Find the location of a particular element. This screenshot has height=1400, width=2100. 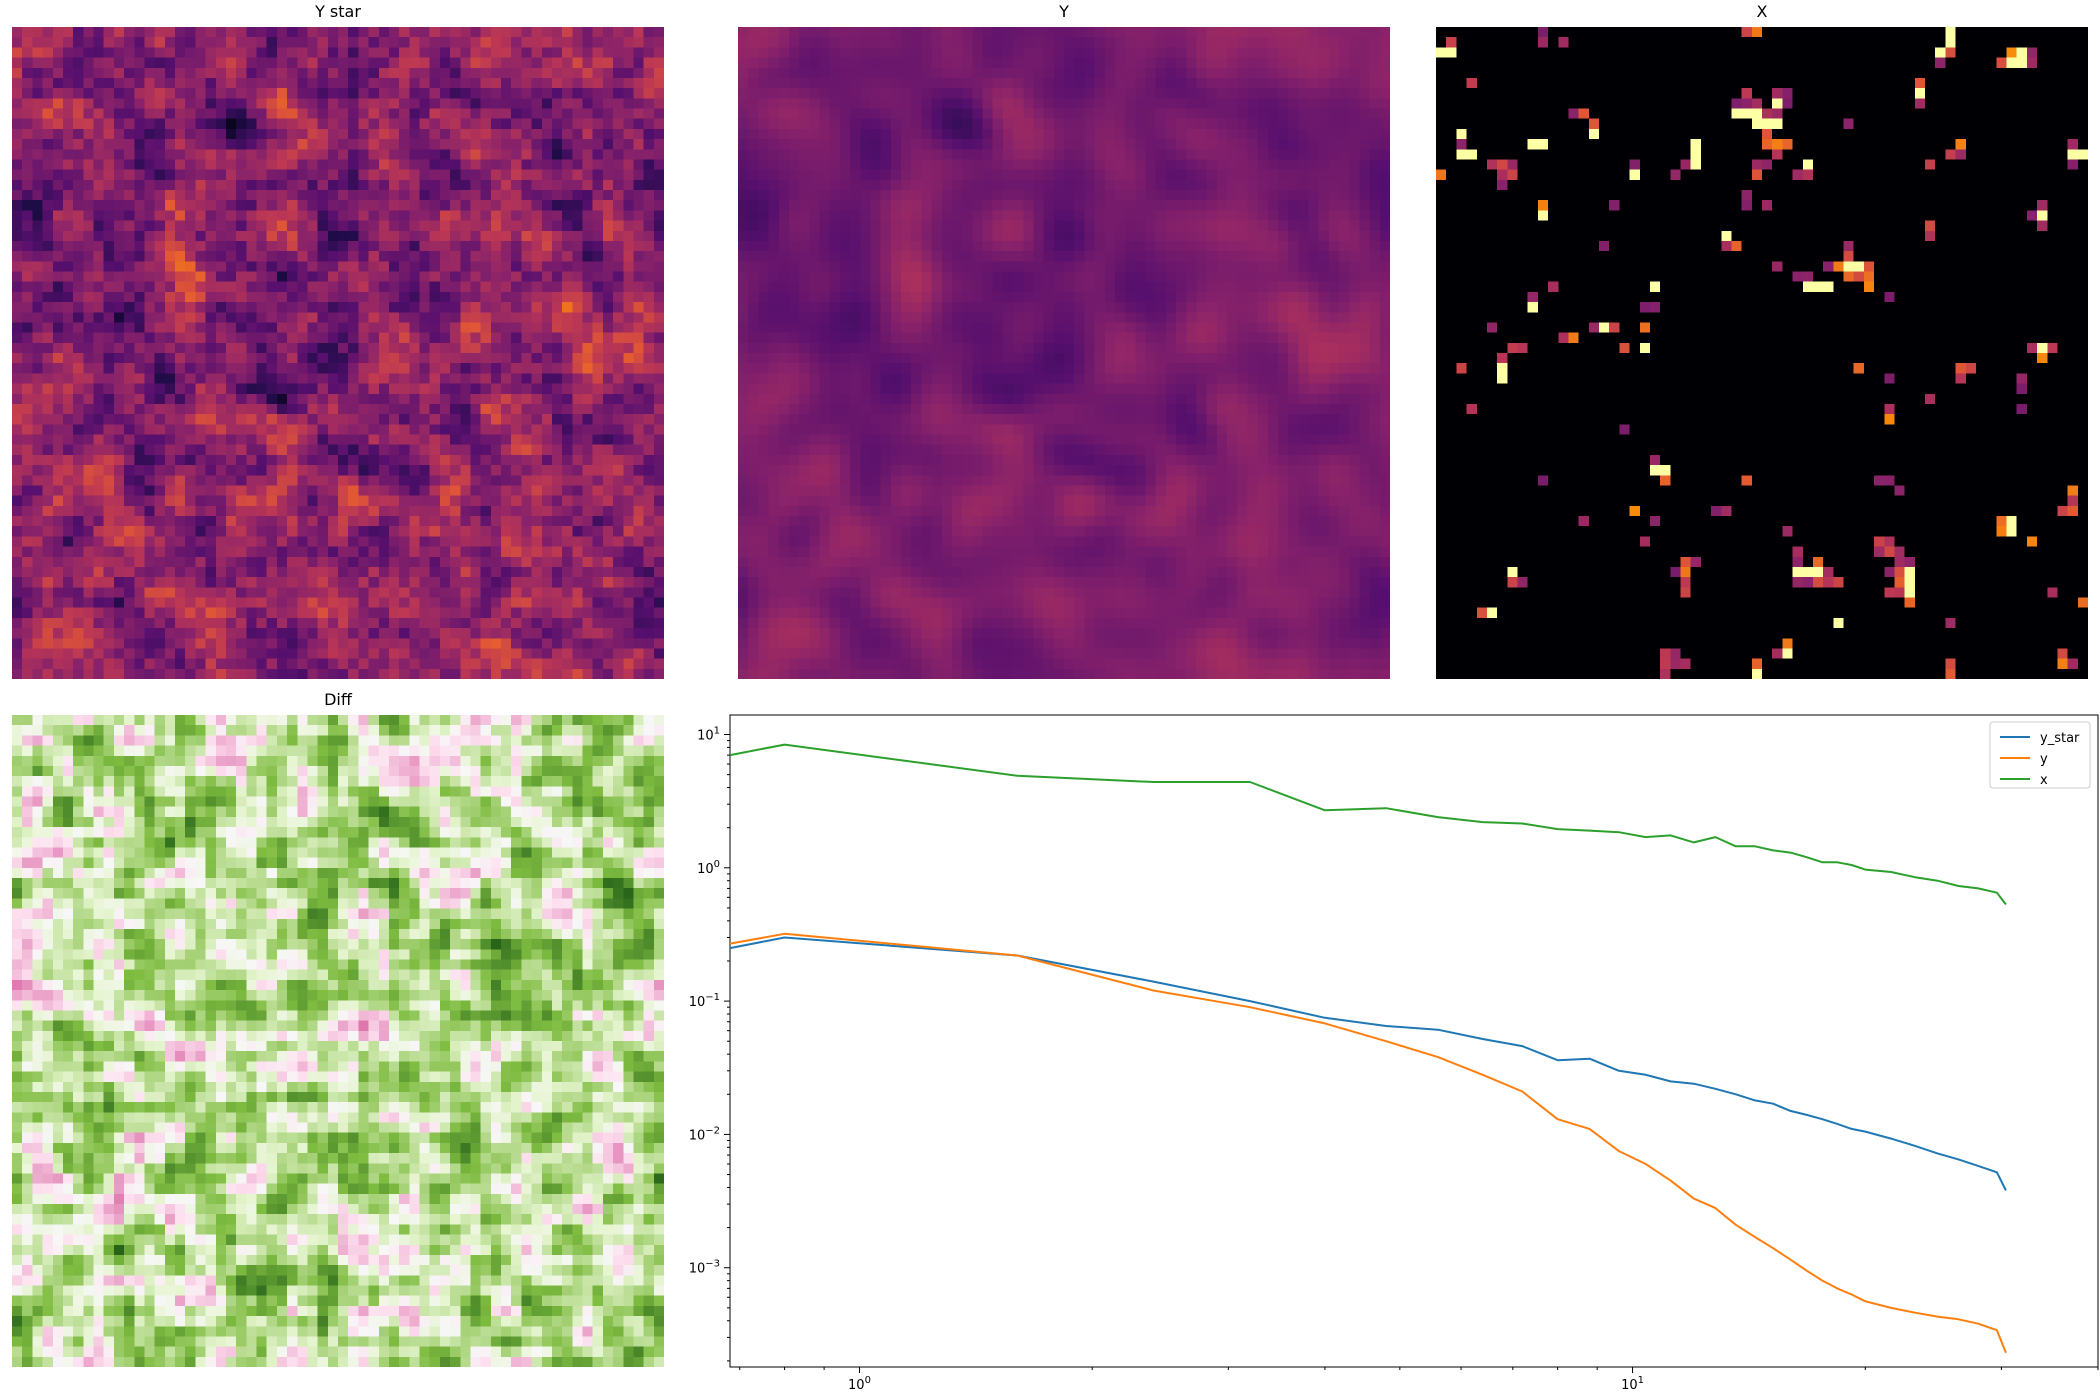

series-line-y-star is located at coordinates (1368, 1063).